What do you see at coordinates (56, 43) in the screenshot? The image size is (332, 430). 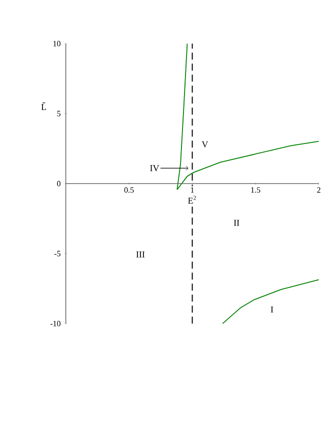 I see `y-tick-label: 10` at bounding box center [56, 43].